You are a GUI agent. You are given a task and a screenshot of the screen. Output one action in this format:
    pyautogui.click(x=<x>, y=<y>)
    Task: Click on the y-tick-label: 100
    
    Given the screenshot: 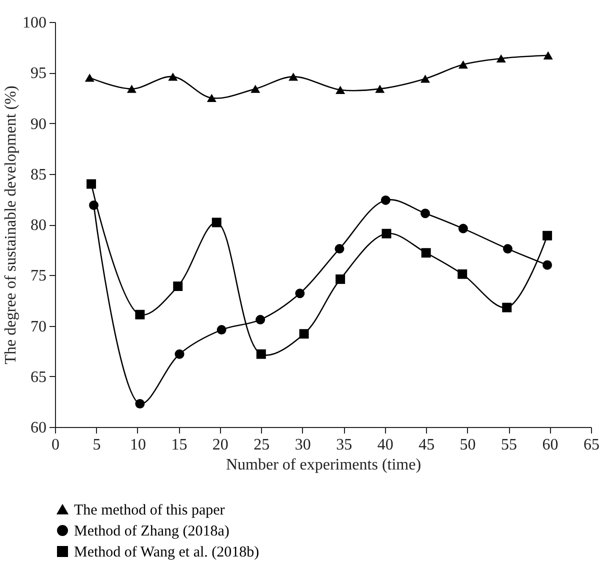 What is the action you would take?
    pyautogui.click(x=34, y=23)
    